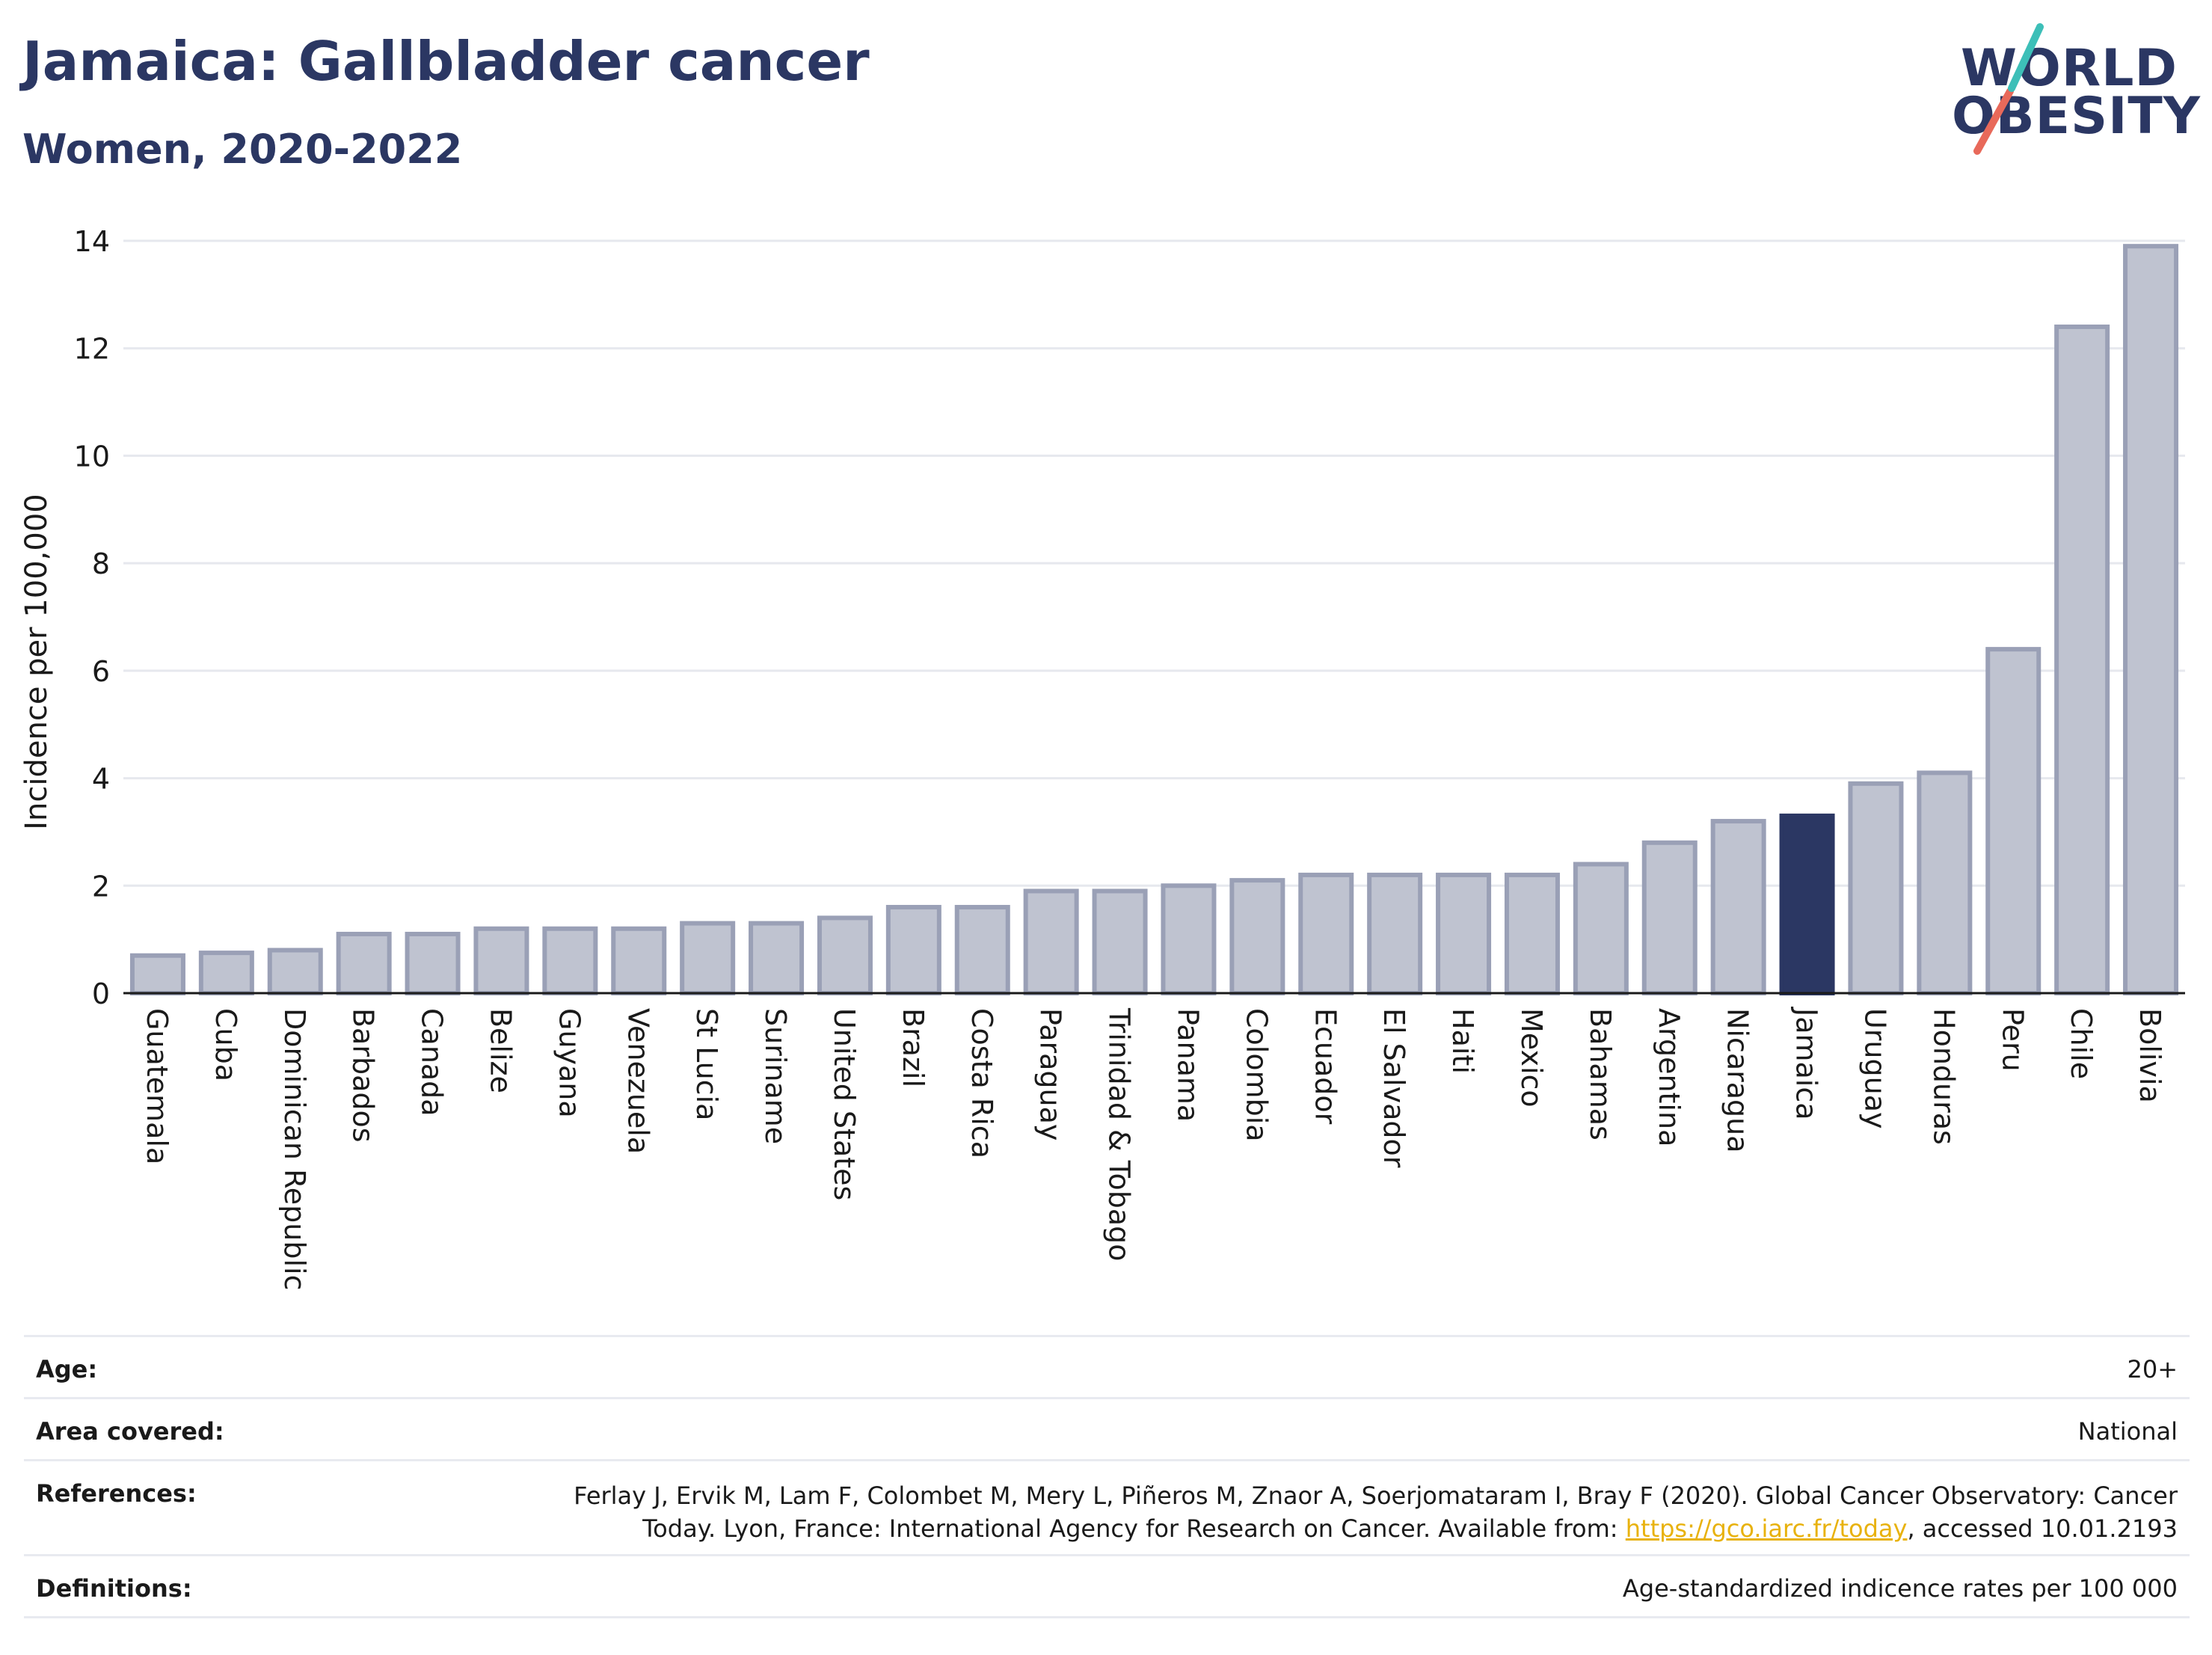  I want to click on y-axis-ticks: 0 2 4 6 8 10 12 14, so click(92, 617).